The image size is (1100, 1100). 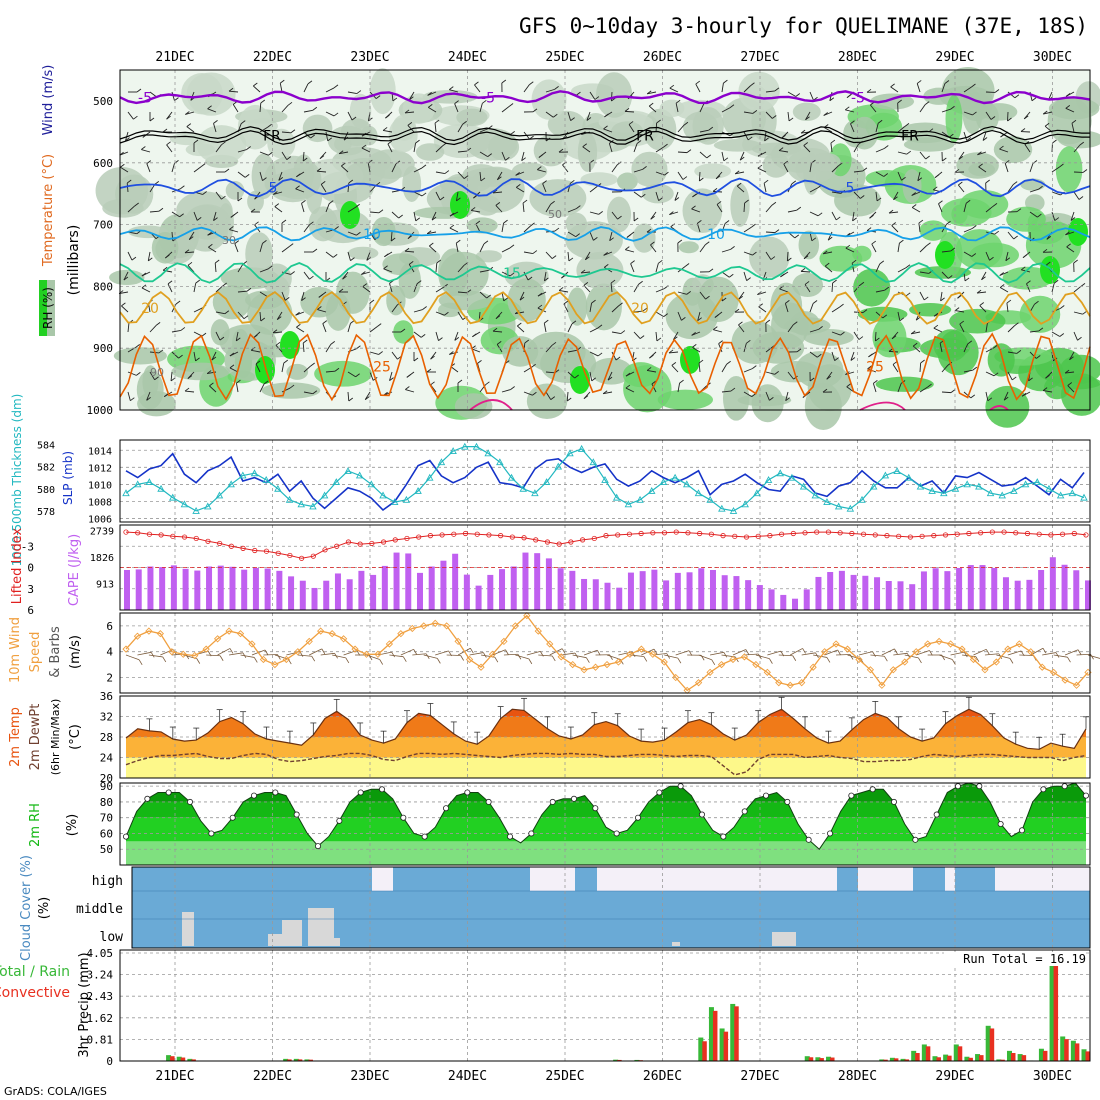 What do you see at coordinates (100, 1039) in the screenshot?
I see `precip-tick-label: 0.81` at bounding box center [100, 1039].